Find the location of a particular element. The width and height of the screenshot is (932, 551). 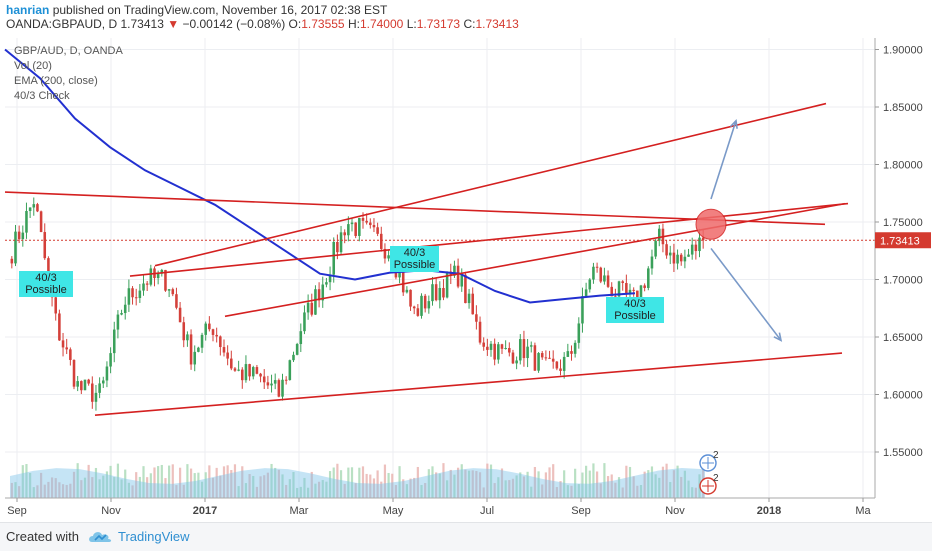

price-tick-label: 1.80000 is located at coordinates (903, 166).